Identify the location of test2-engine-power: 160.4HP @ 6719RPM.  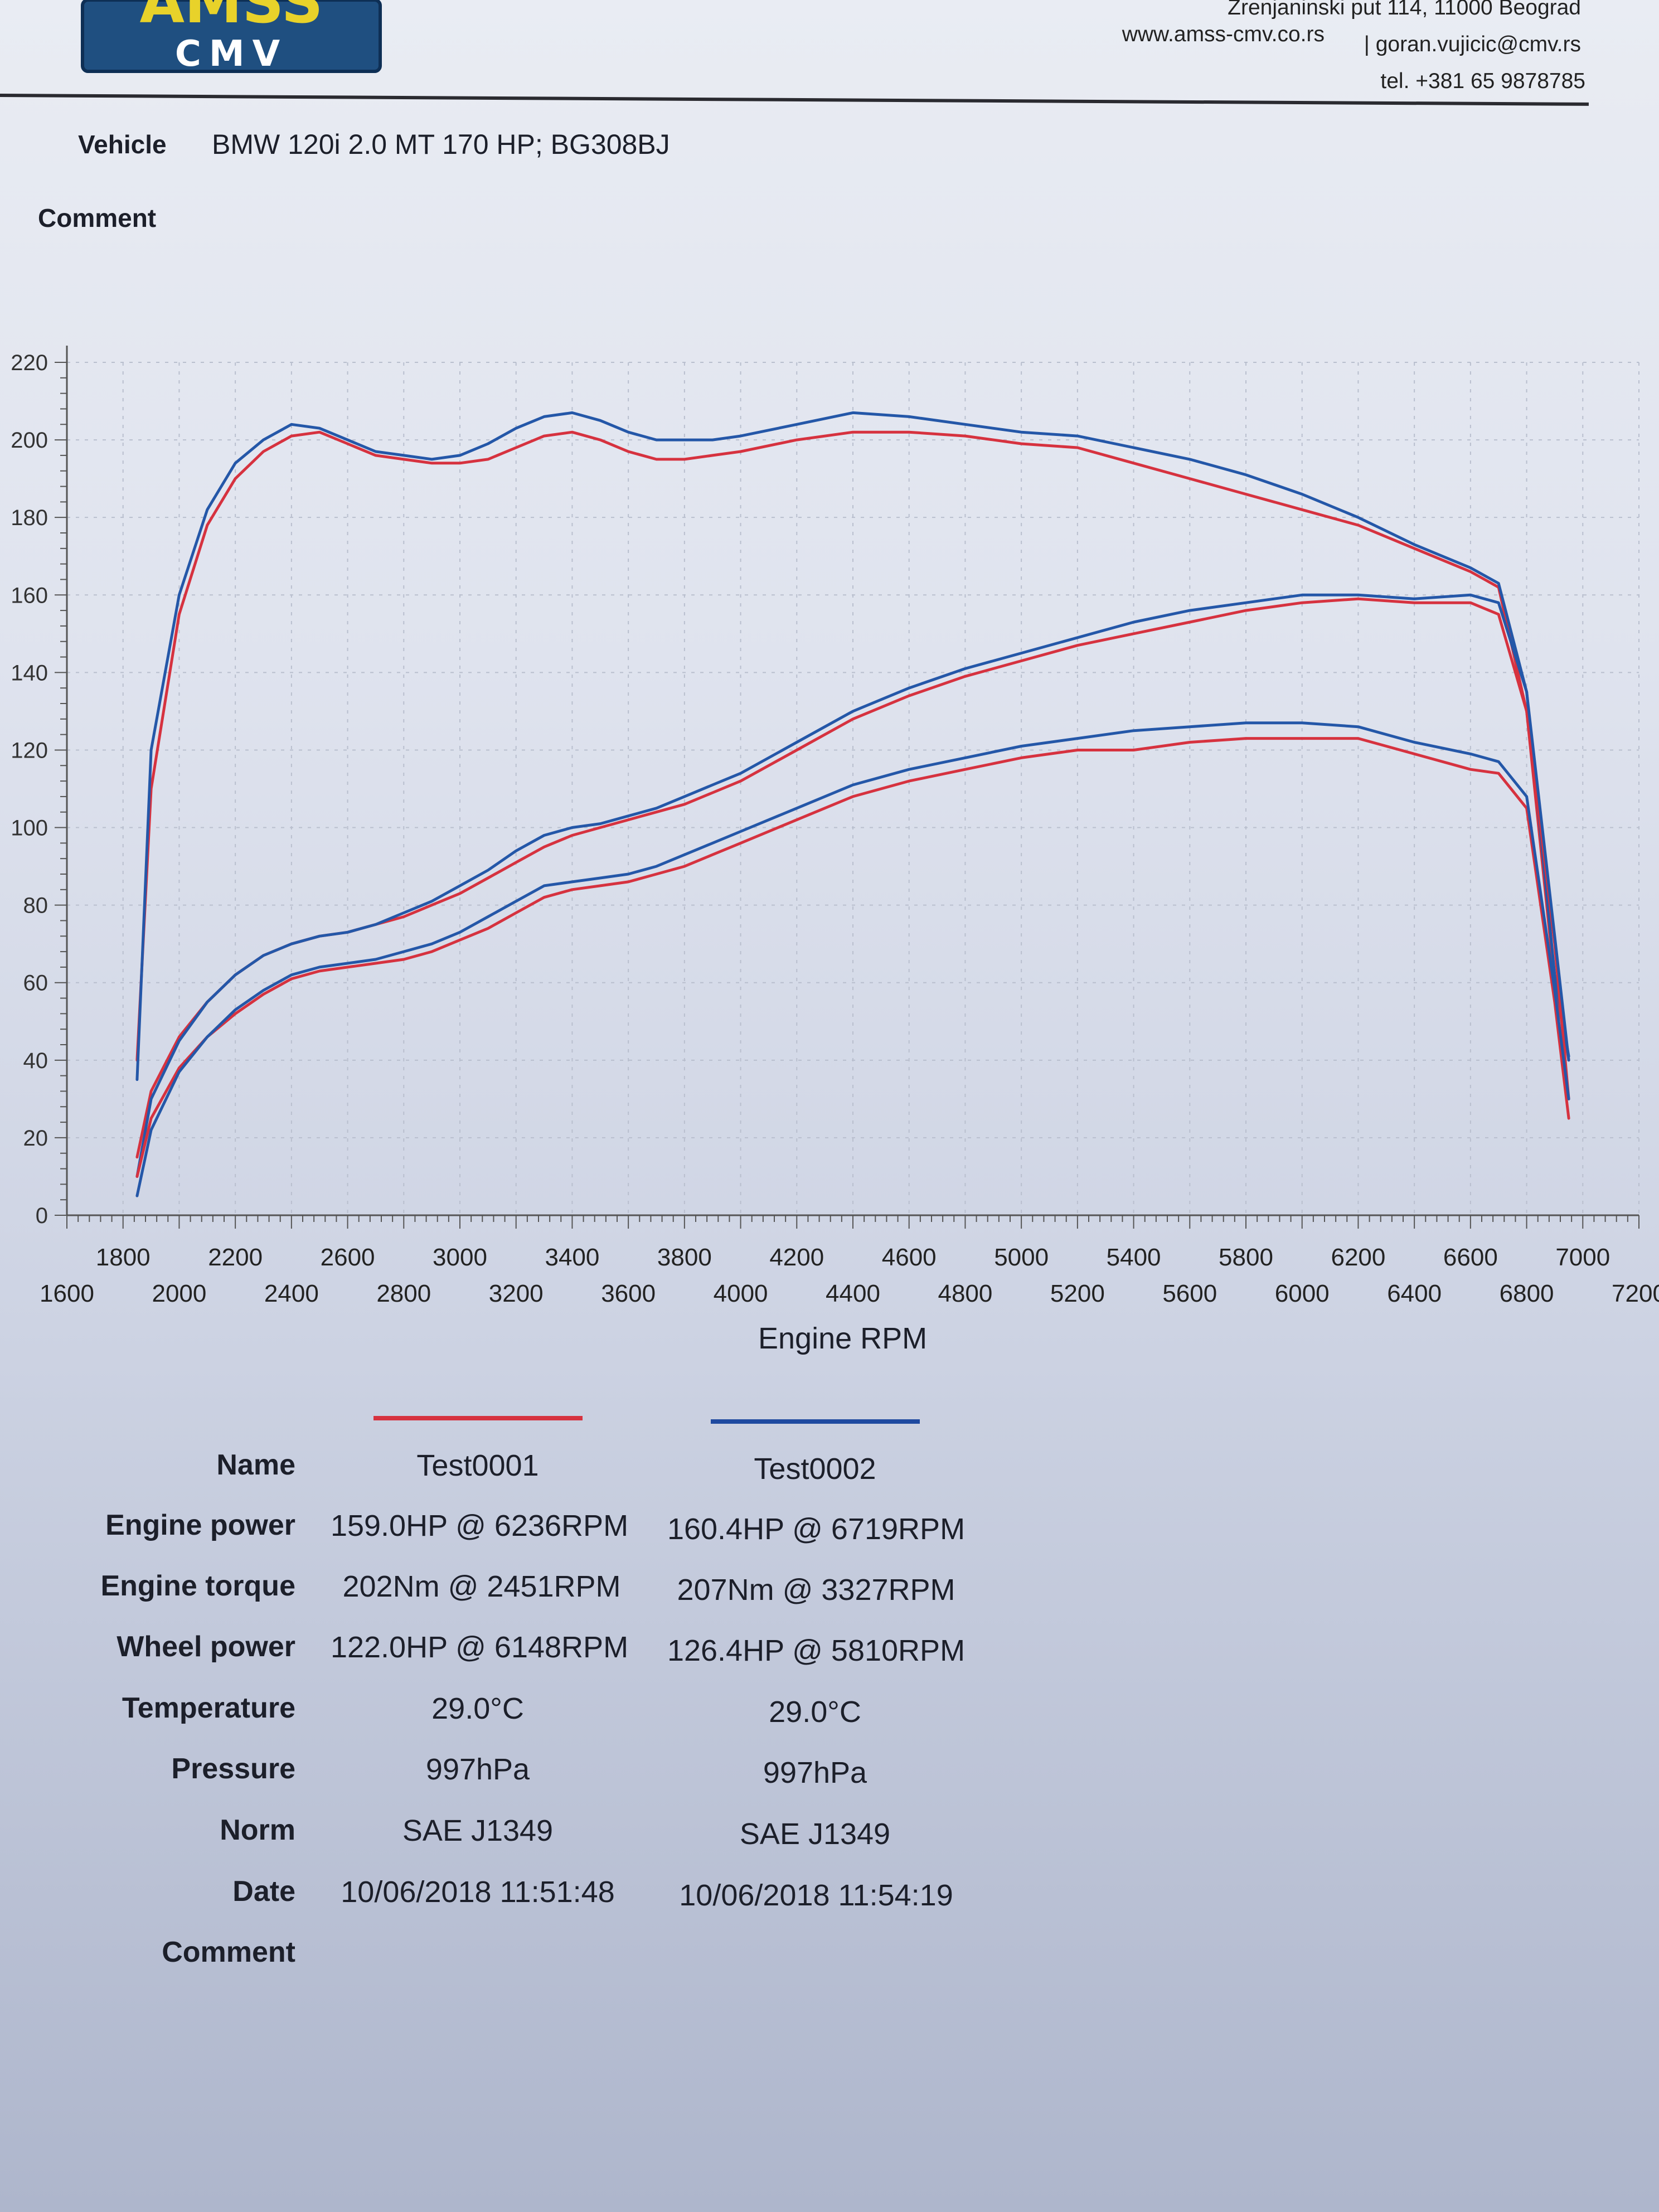
(816, 1529).